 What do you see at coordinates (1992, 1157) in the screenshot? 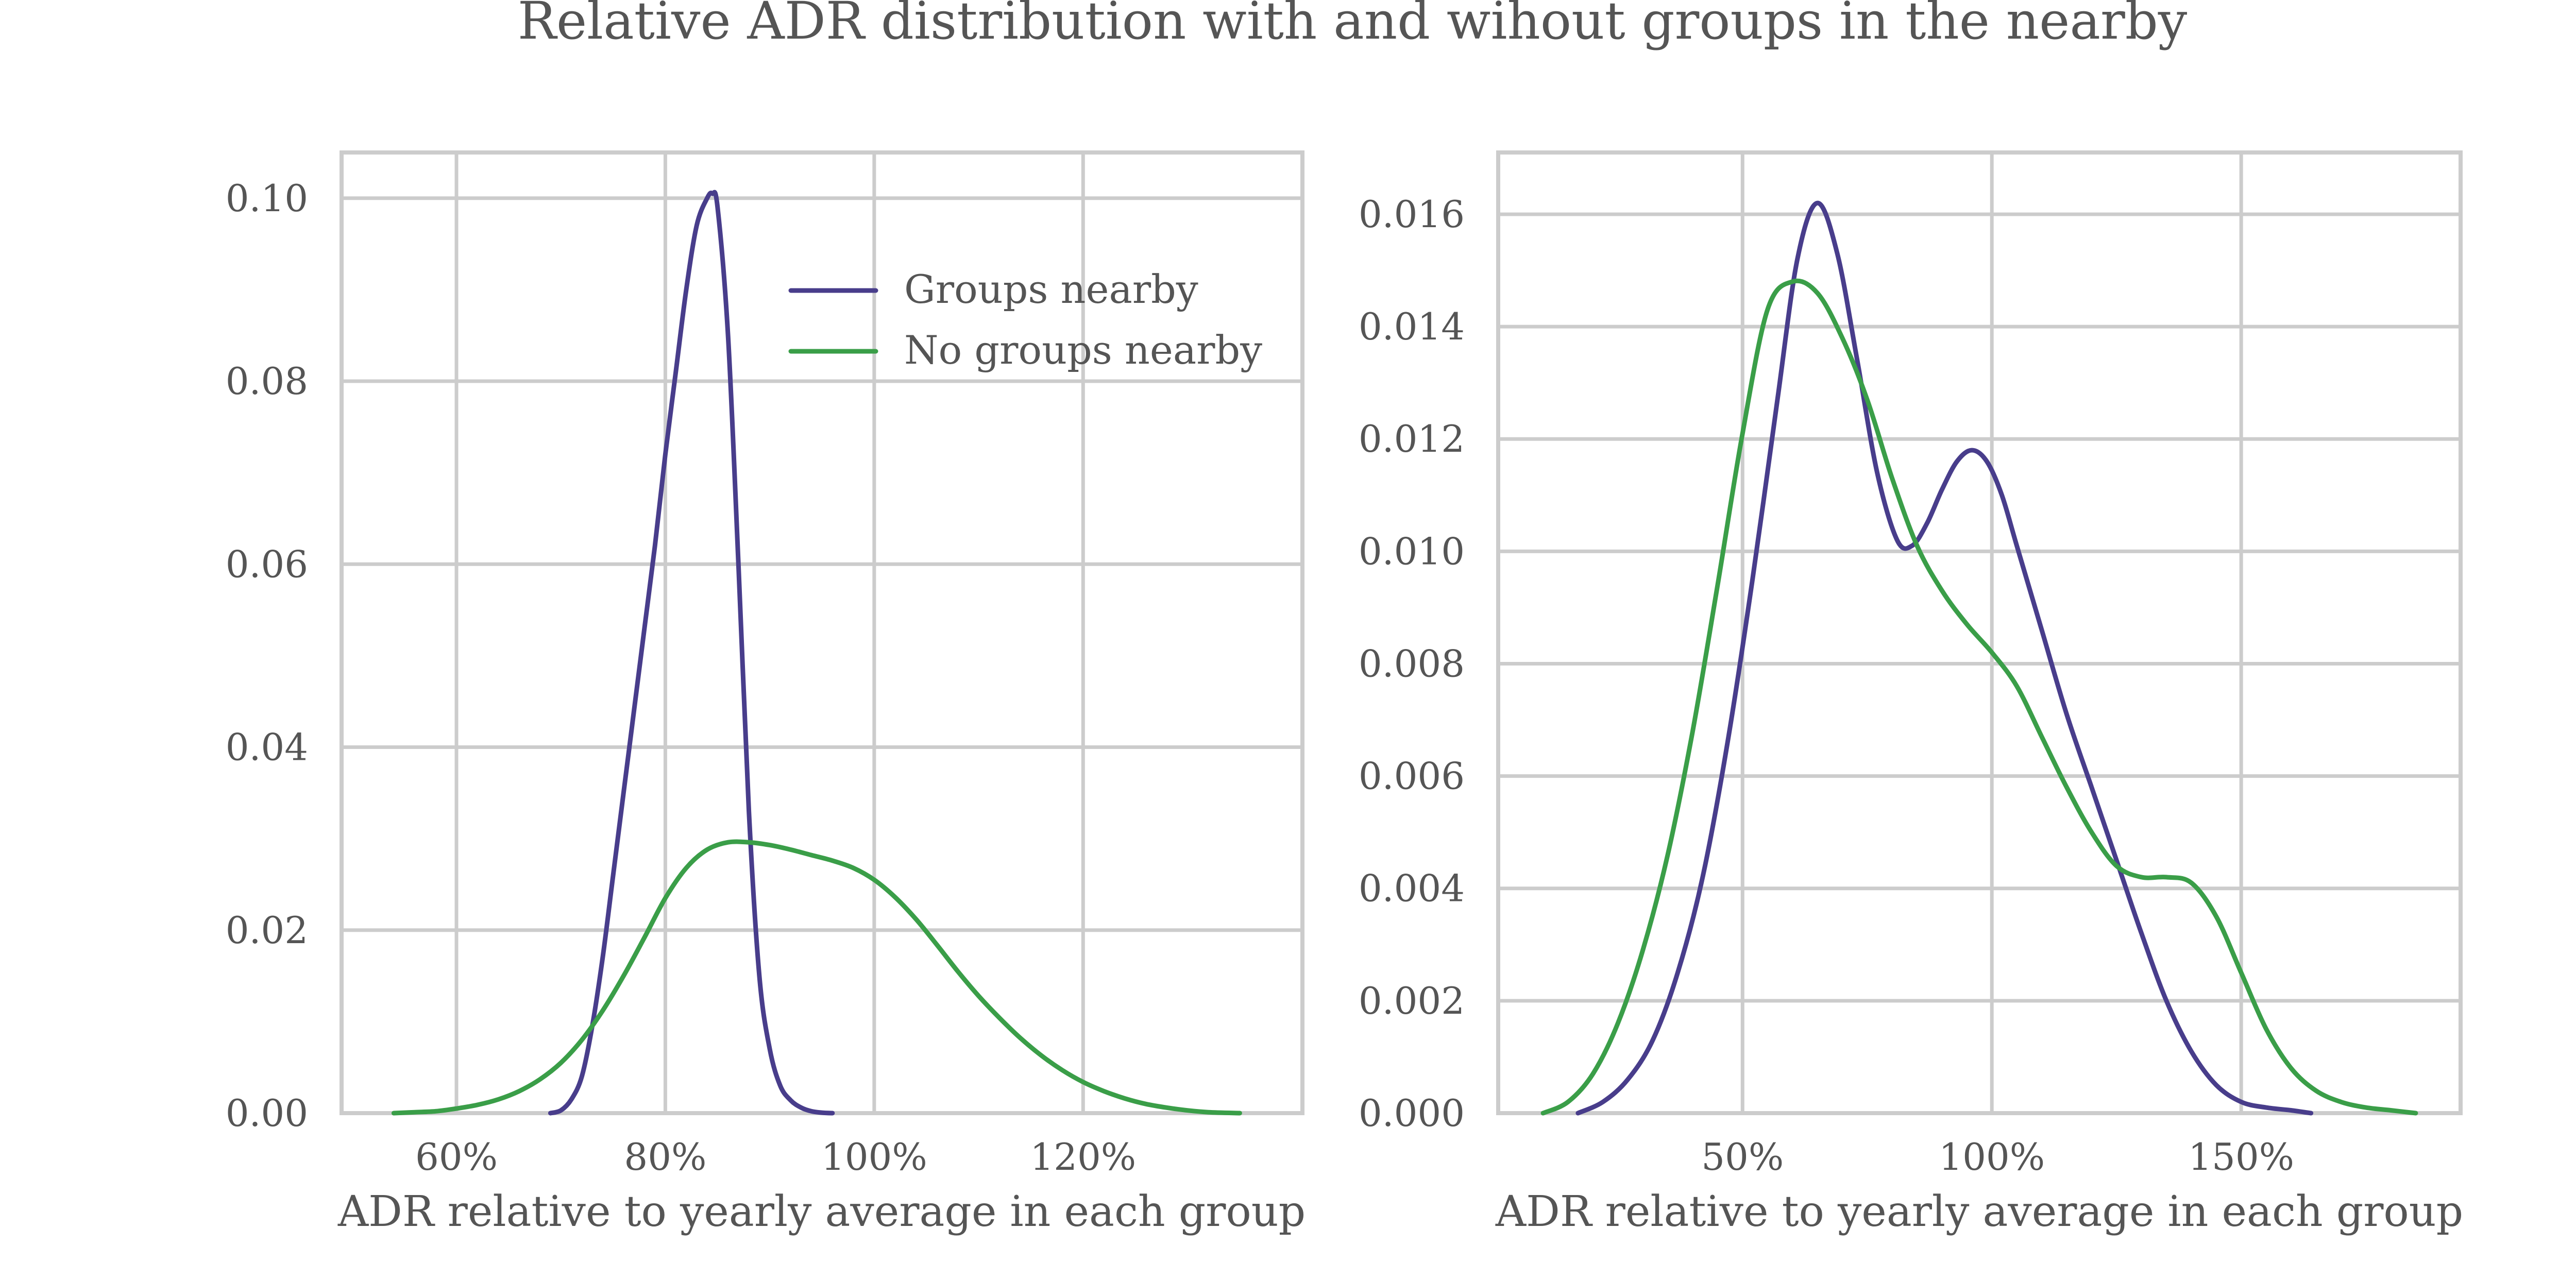
I see `right-x-tick-label: 100%` at bounding box center [1992, 1157].